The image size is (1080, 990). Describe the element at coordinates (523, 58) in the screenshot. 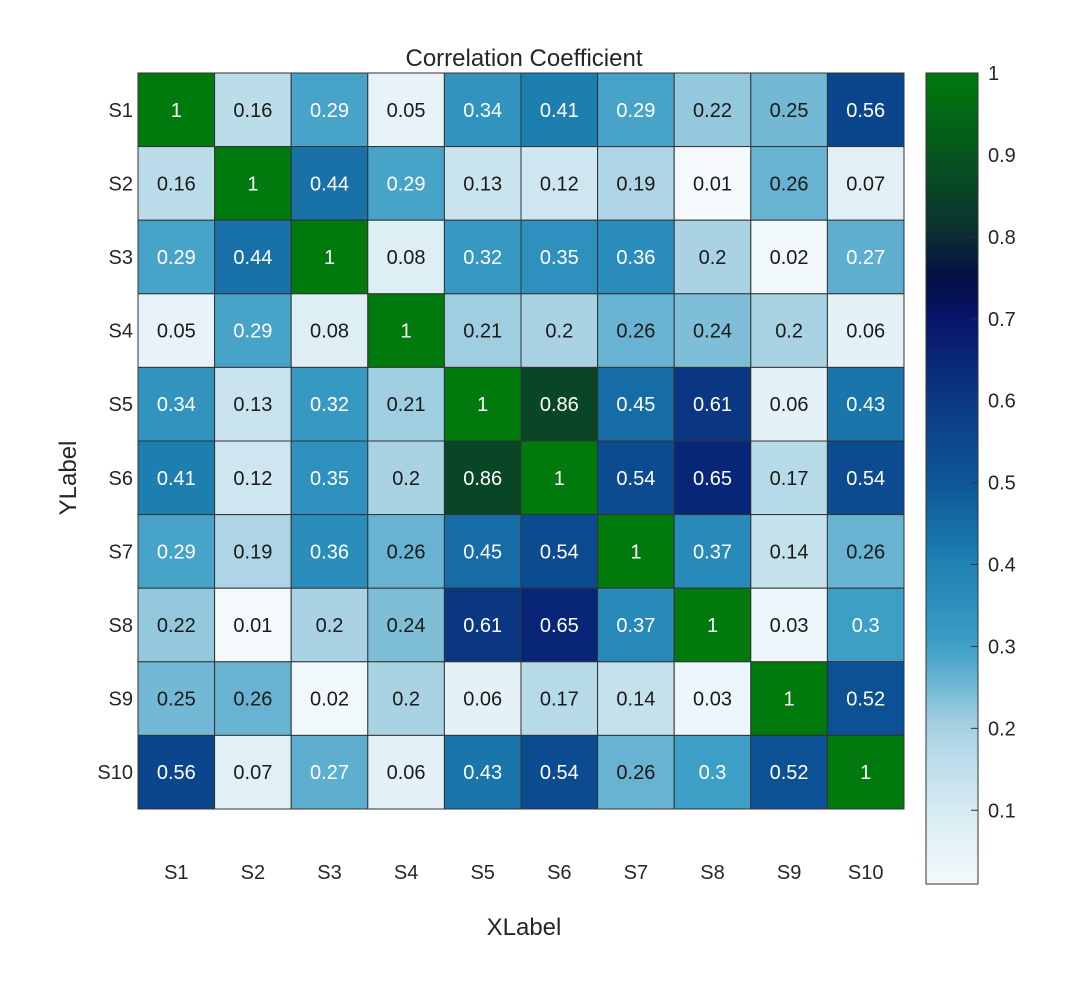

I see `chart-title: Correlation Coefficient` at that location.